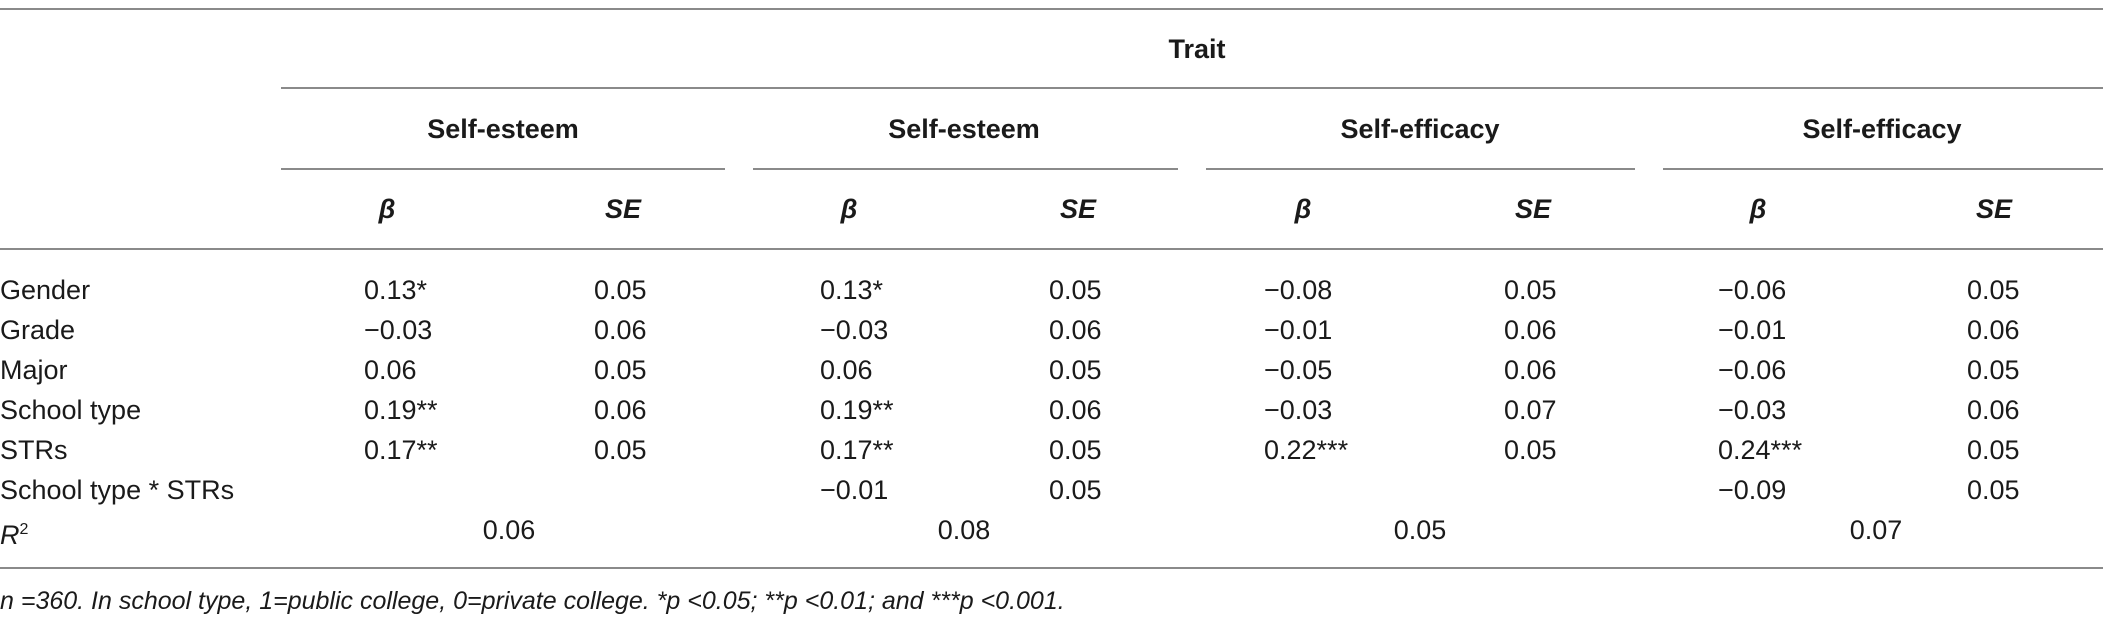  What do you see at coordinates (1051, 249) in the screenshot?
I see `header-bottom-rule` at bounding box center [1051, 249].